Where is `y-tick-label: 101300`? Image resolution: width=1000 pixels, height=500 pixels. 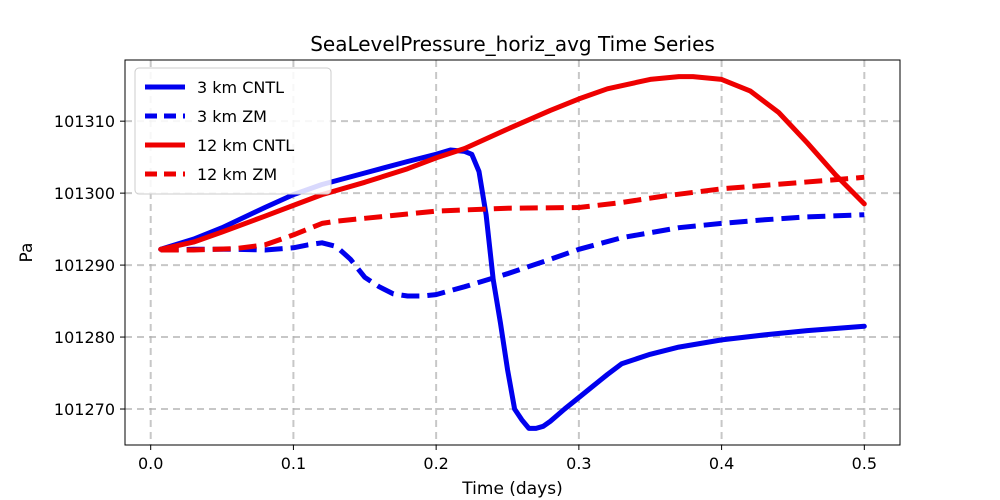 y-tick-label: 101300 is located at coordinates (84, 193).